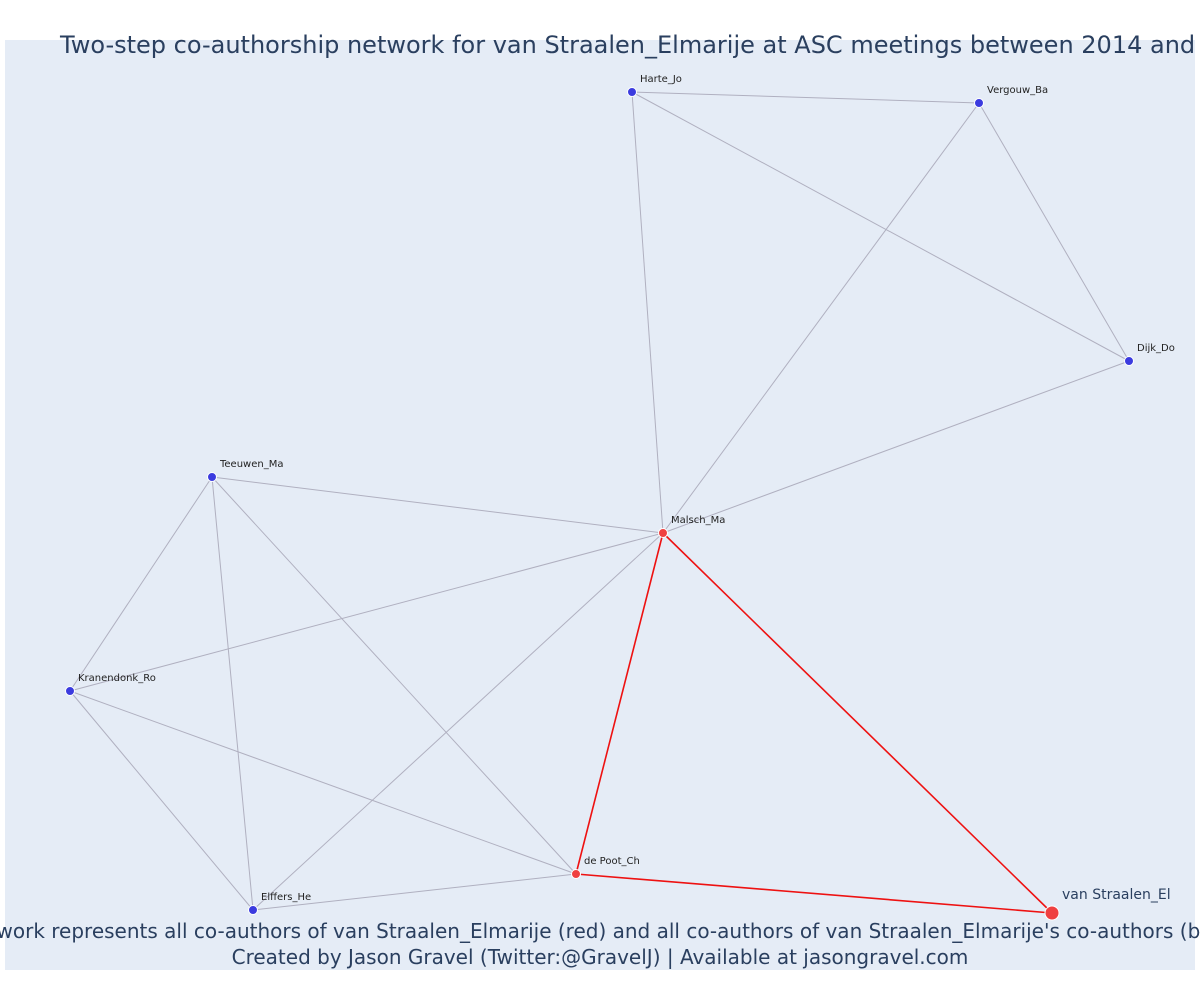 Image resolution: width=1200 pixels, height=1000 pixels. Describe the element at coordinates (251, 464) in the screenshot. I see `node-label: Teeuwen_Ma` at that location.